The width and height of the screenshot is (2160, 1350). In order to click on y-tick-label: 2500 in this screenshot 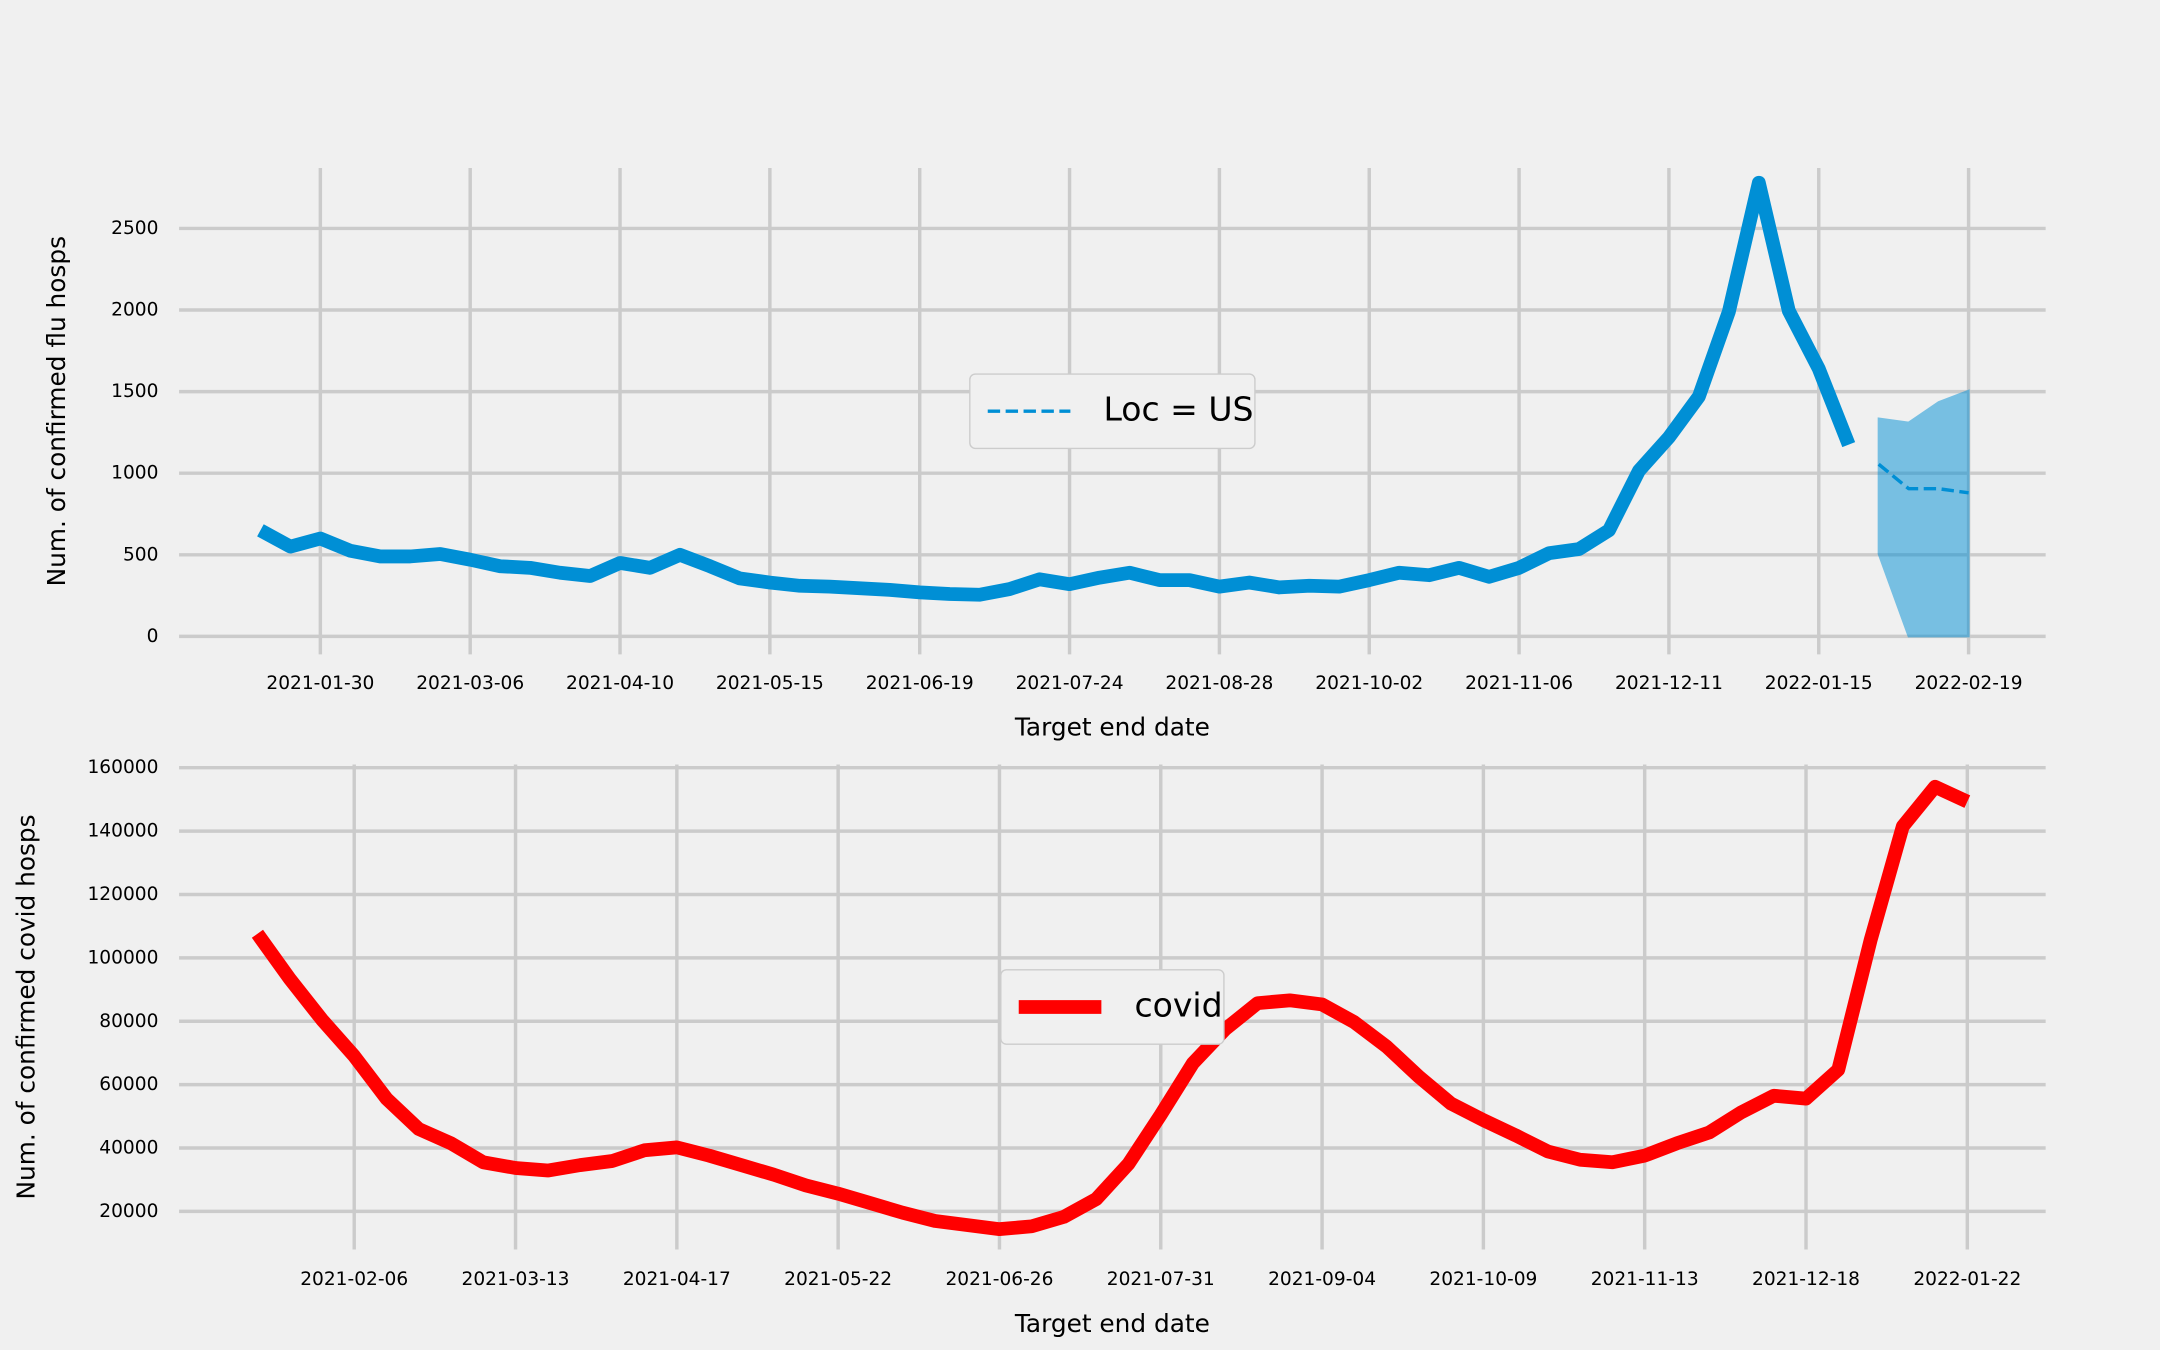, I will do `click(134, 228)`.